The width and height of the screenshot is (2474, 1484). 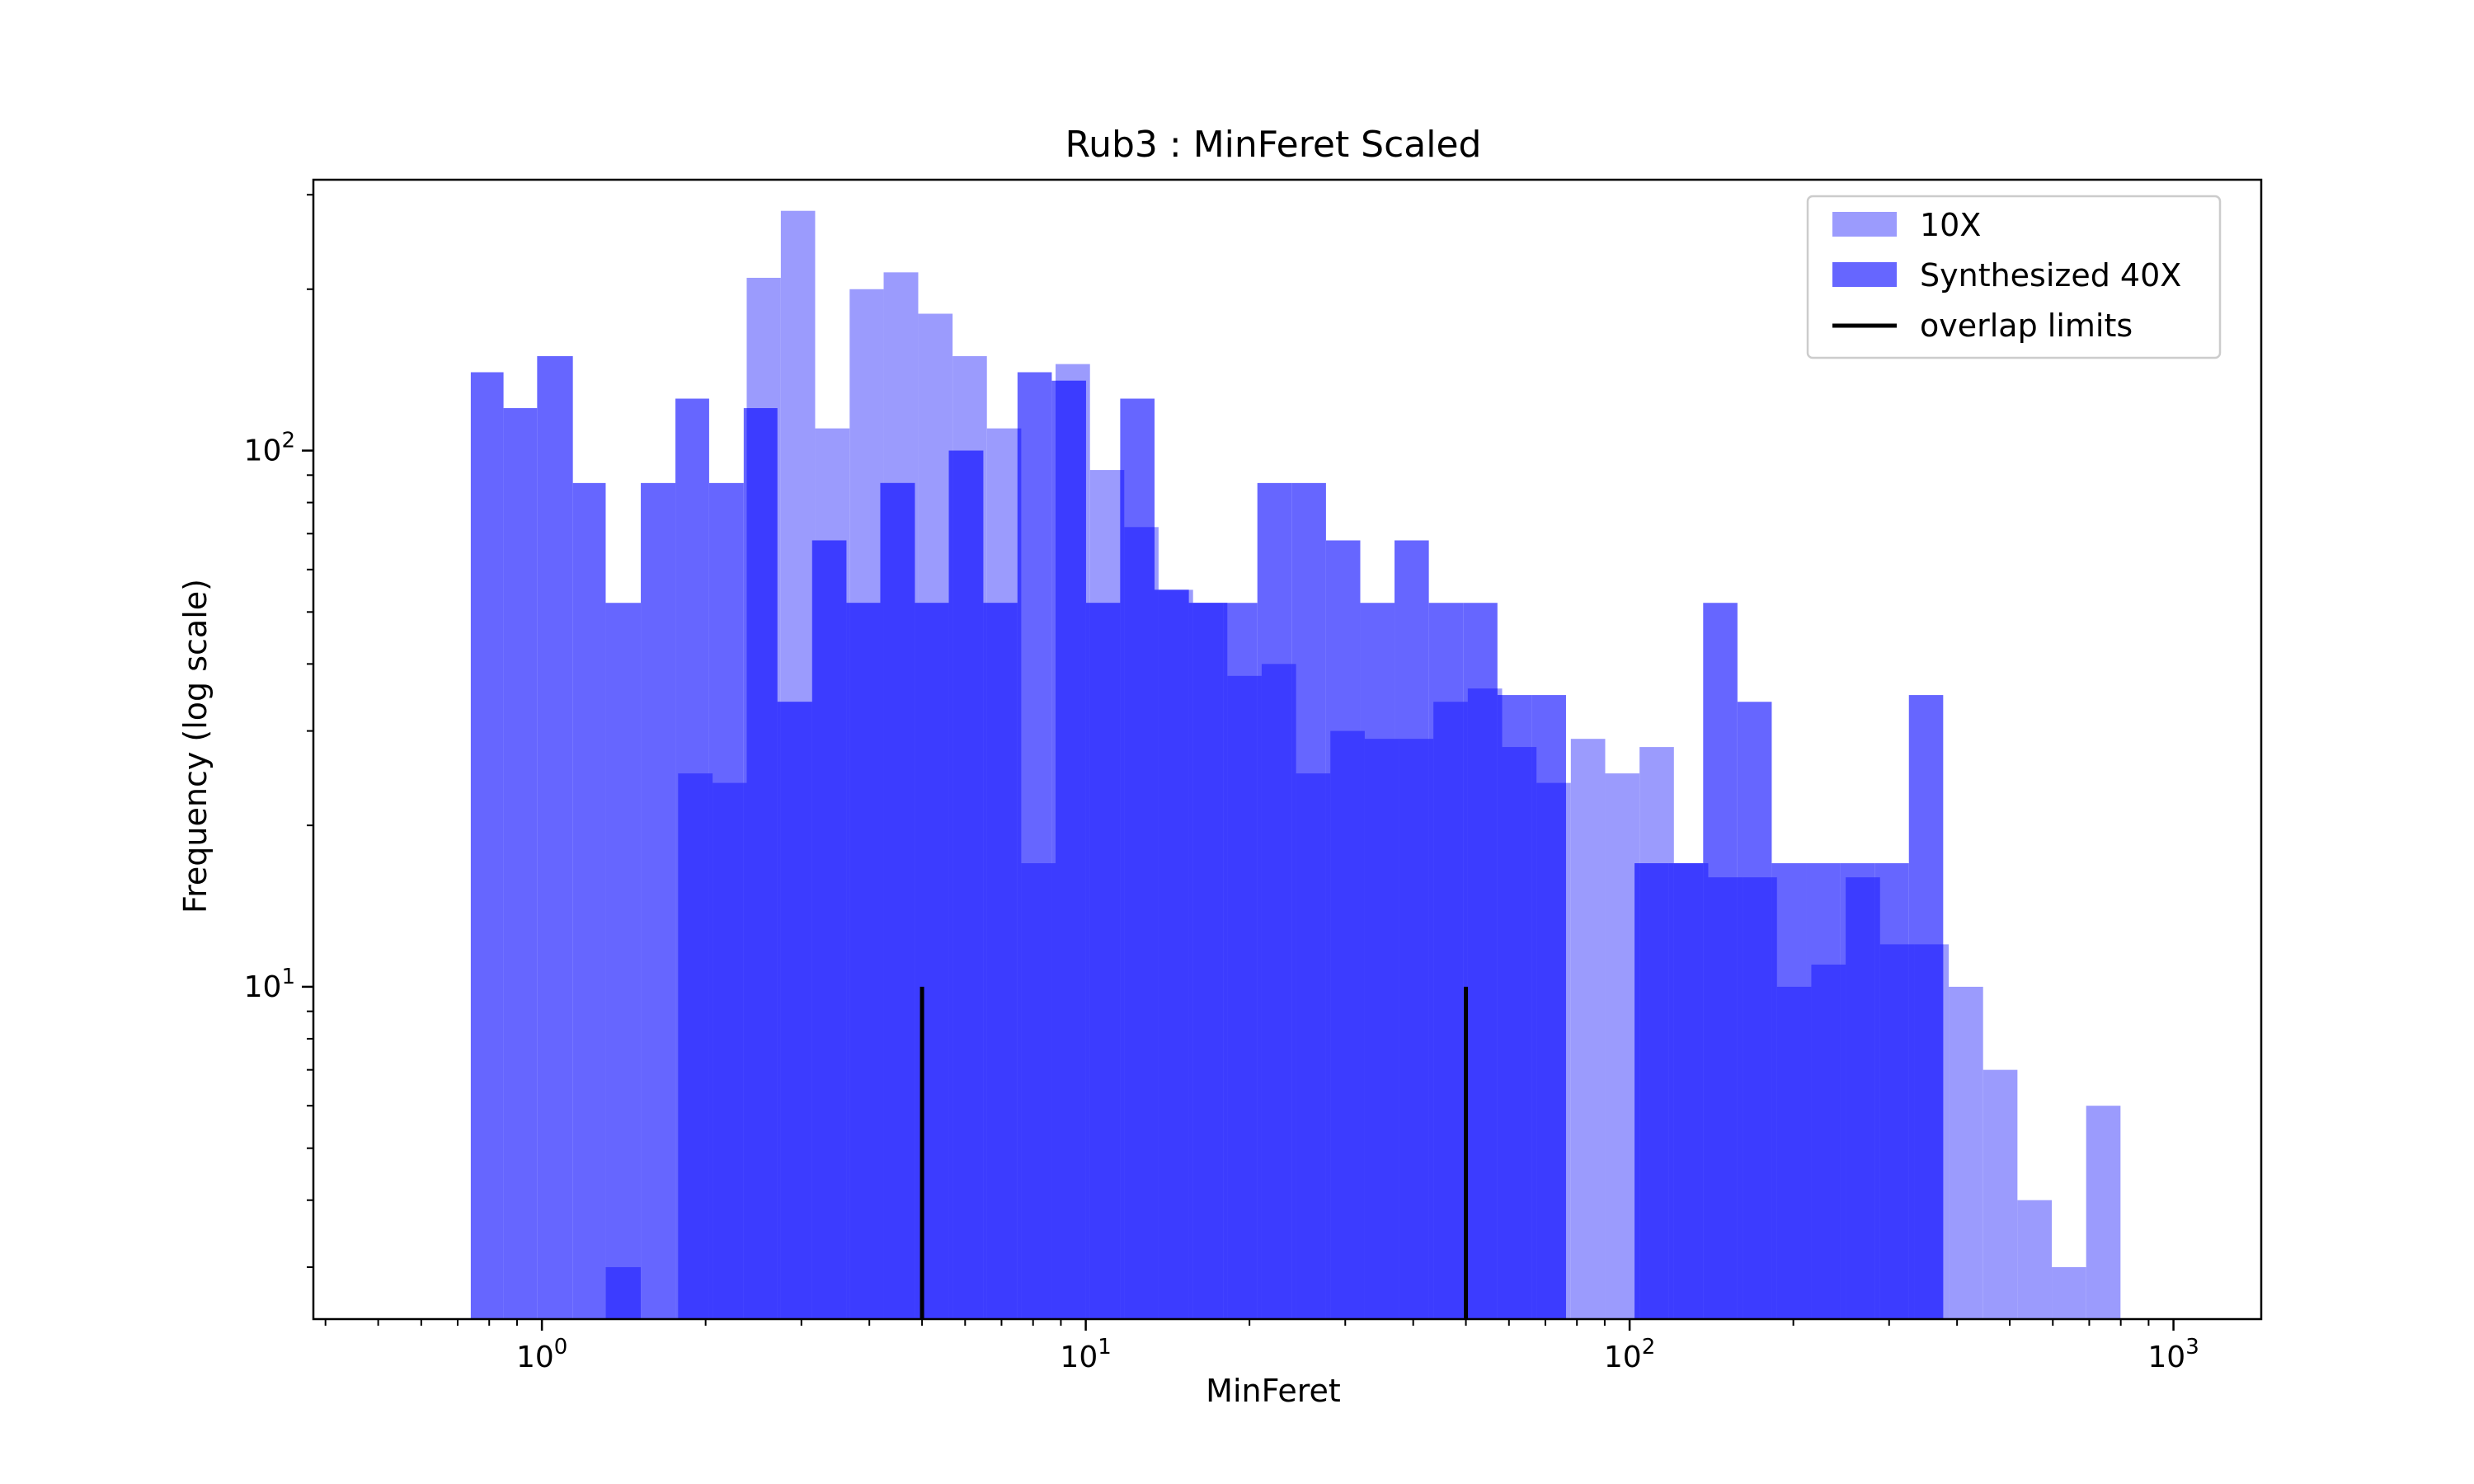 What do you see at coordinates (1950, 225) in the screenshot?
I see `legend-label-10x: 10X` at bounding box center [1950, 225].